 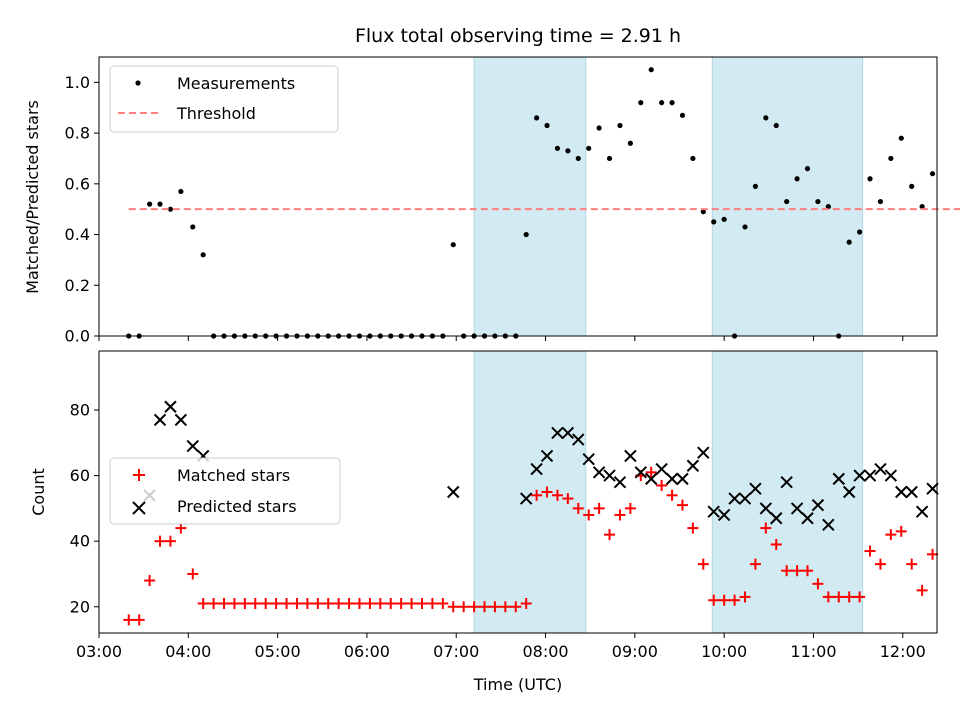 What do you see at coordinates (517, 684) in the screenshot?
I see `x-axis-label: Time (UTC)` at bounding box center [517, 684].